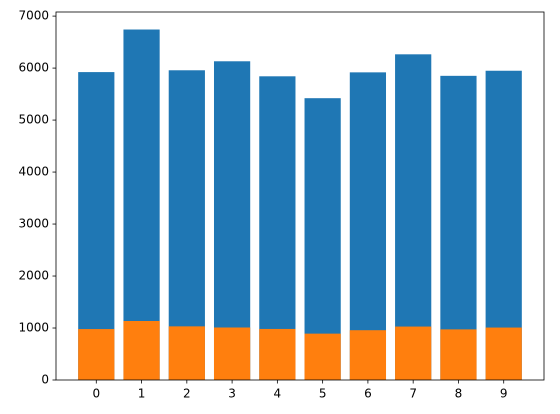 Image resolution: width=560 pixels, height=414 pixels. What do you see at coordinates (368, 394) in the screenshot?
I see `x-tick-label: 6` at bounding box center [368, 394].